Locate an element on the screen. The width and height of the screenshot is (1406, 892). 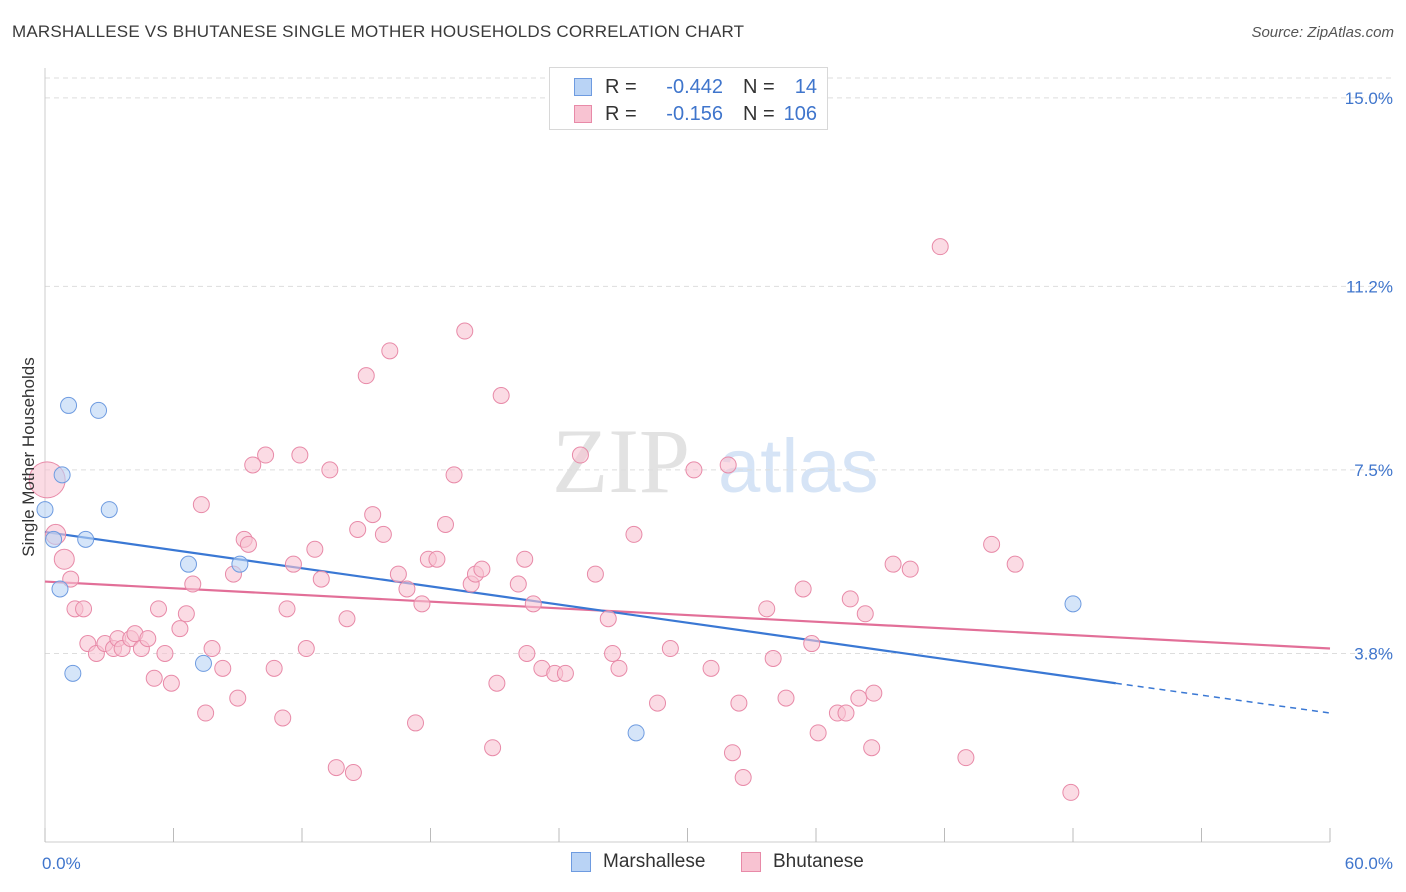
n-value: 106 is located at coordinates (800, 113).